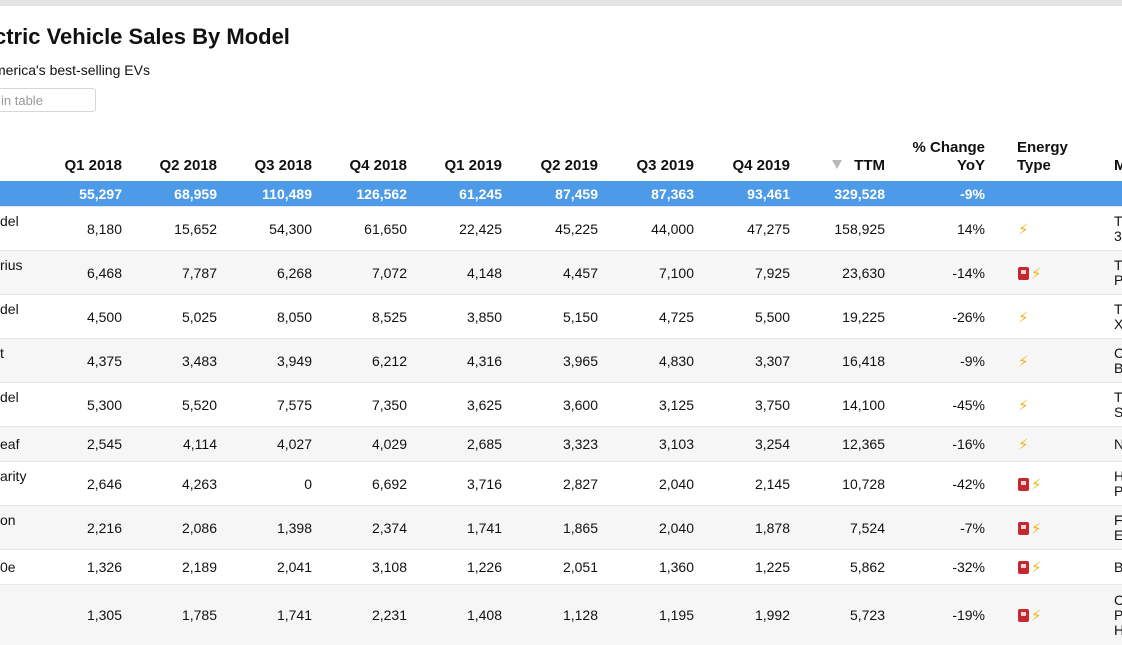  I want to click on value-cell: 2,189, so click(199, 567).